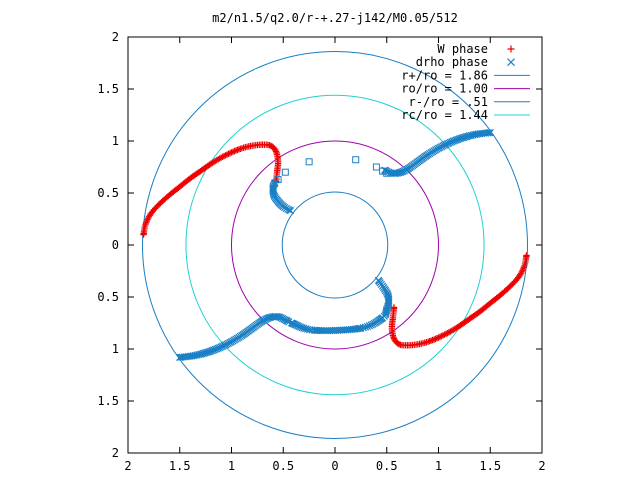 Image resolution: width=640 pixels, height=480 pixels. Describe the element at coordinates (444, 115) in the screenshot. I see `legend-label: rc/ro = 1.44` at that location.